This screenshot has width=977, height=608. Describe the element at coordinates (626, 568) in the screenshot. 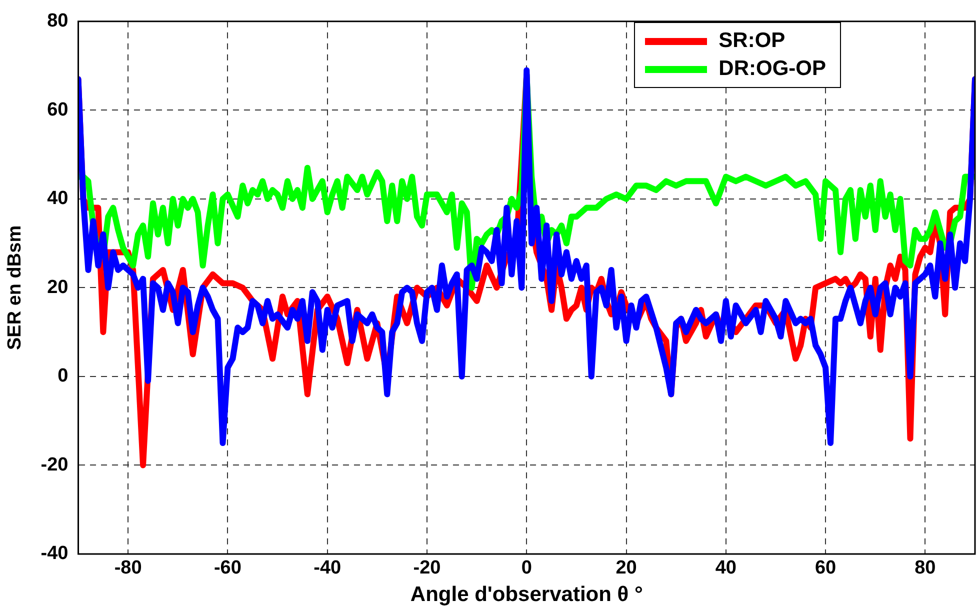

I see `x-tick-label: 20` at that location.